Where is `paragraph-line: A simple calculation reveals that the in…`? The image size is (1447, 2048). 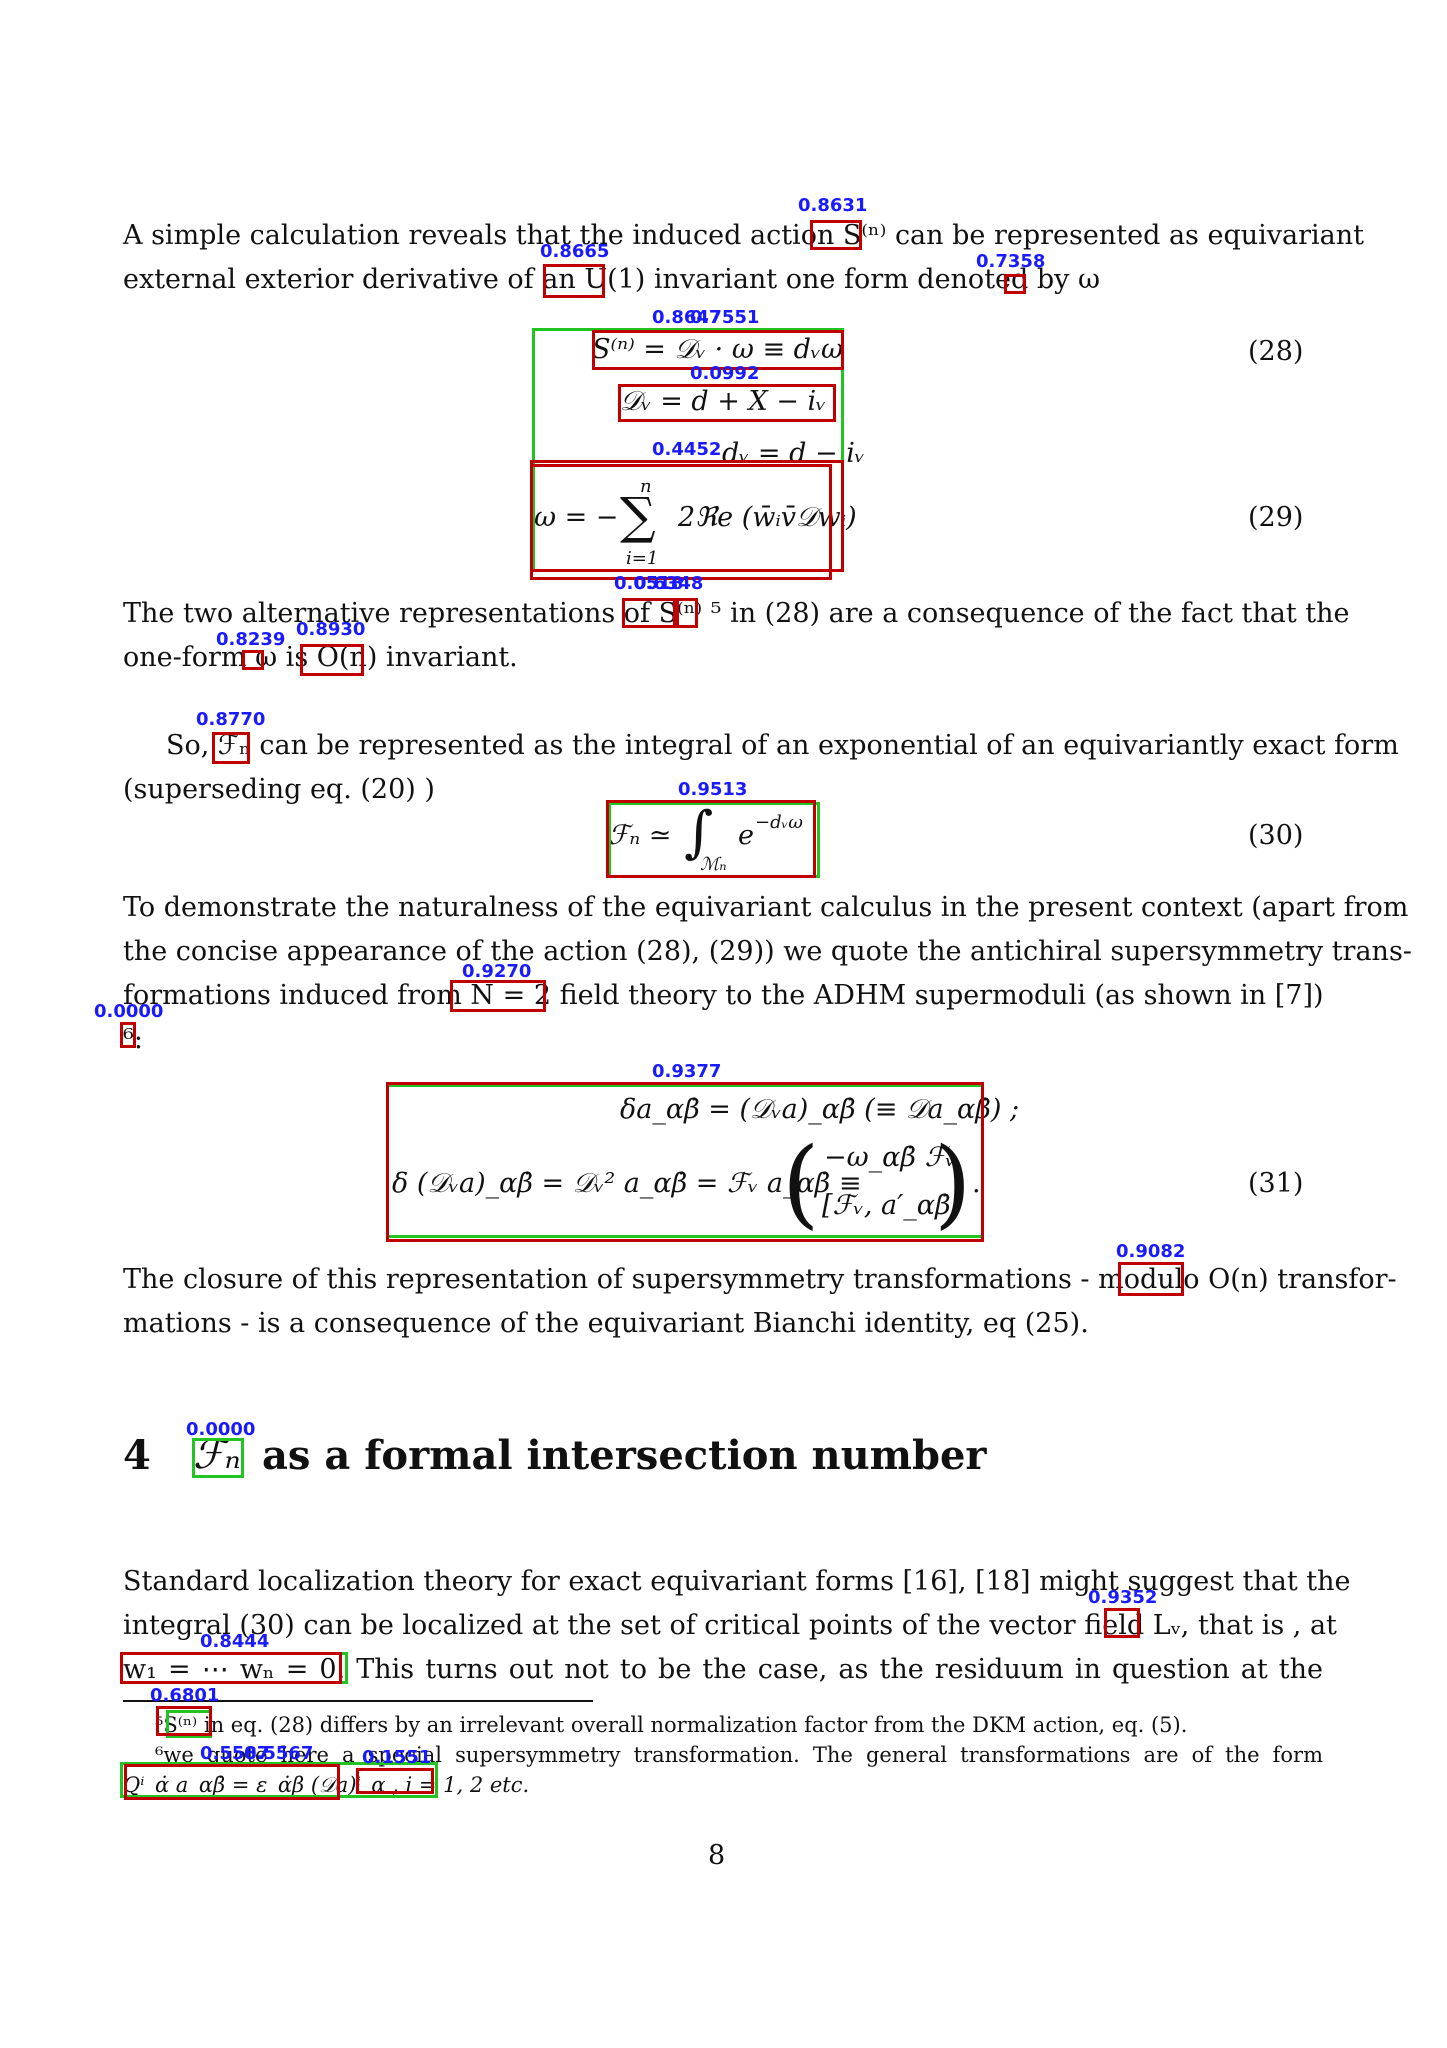
paragraph-line: A simple calculation reveals that the in… is located at coordinates (743, 235).